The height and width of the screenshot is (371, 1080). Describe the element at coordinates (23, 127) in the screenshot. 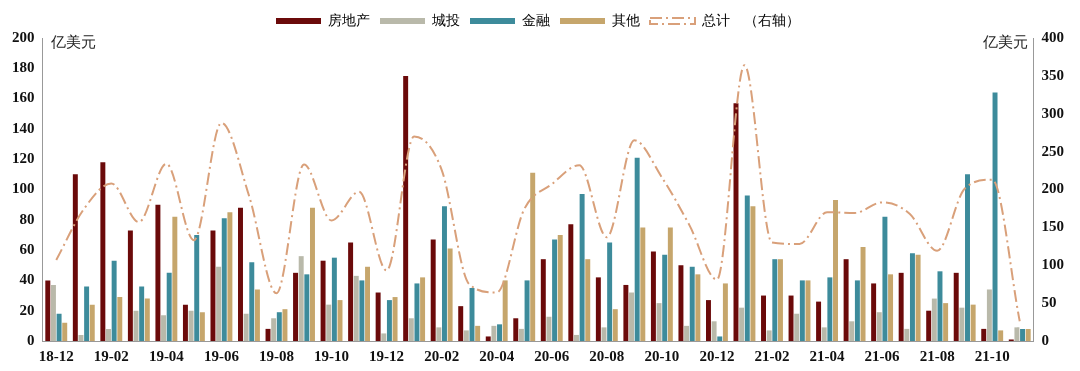

I see `y-tick-label: 140` at that location.